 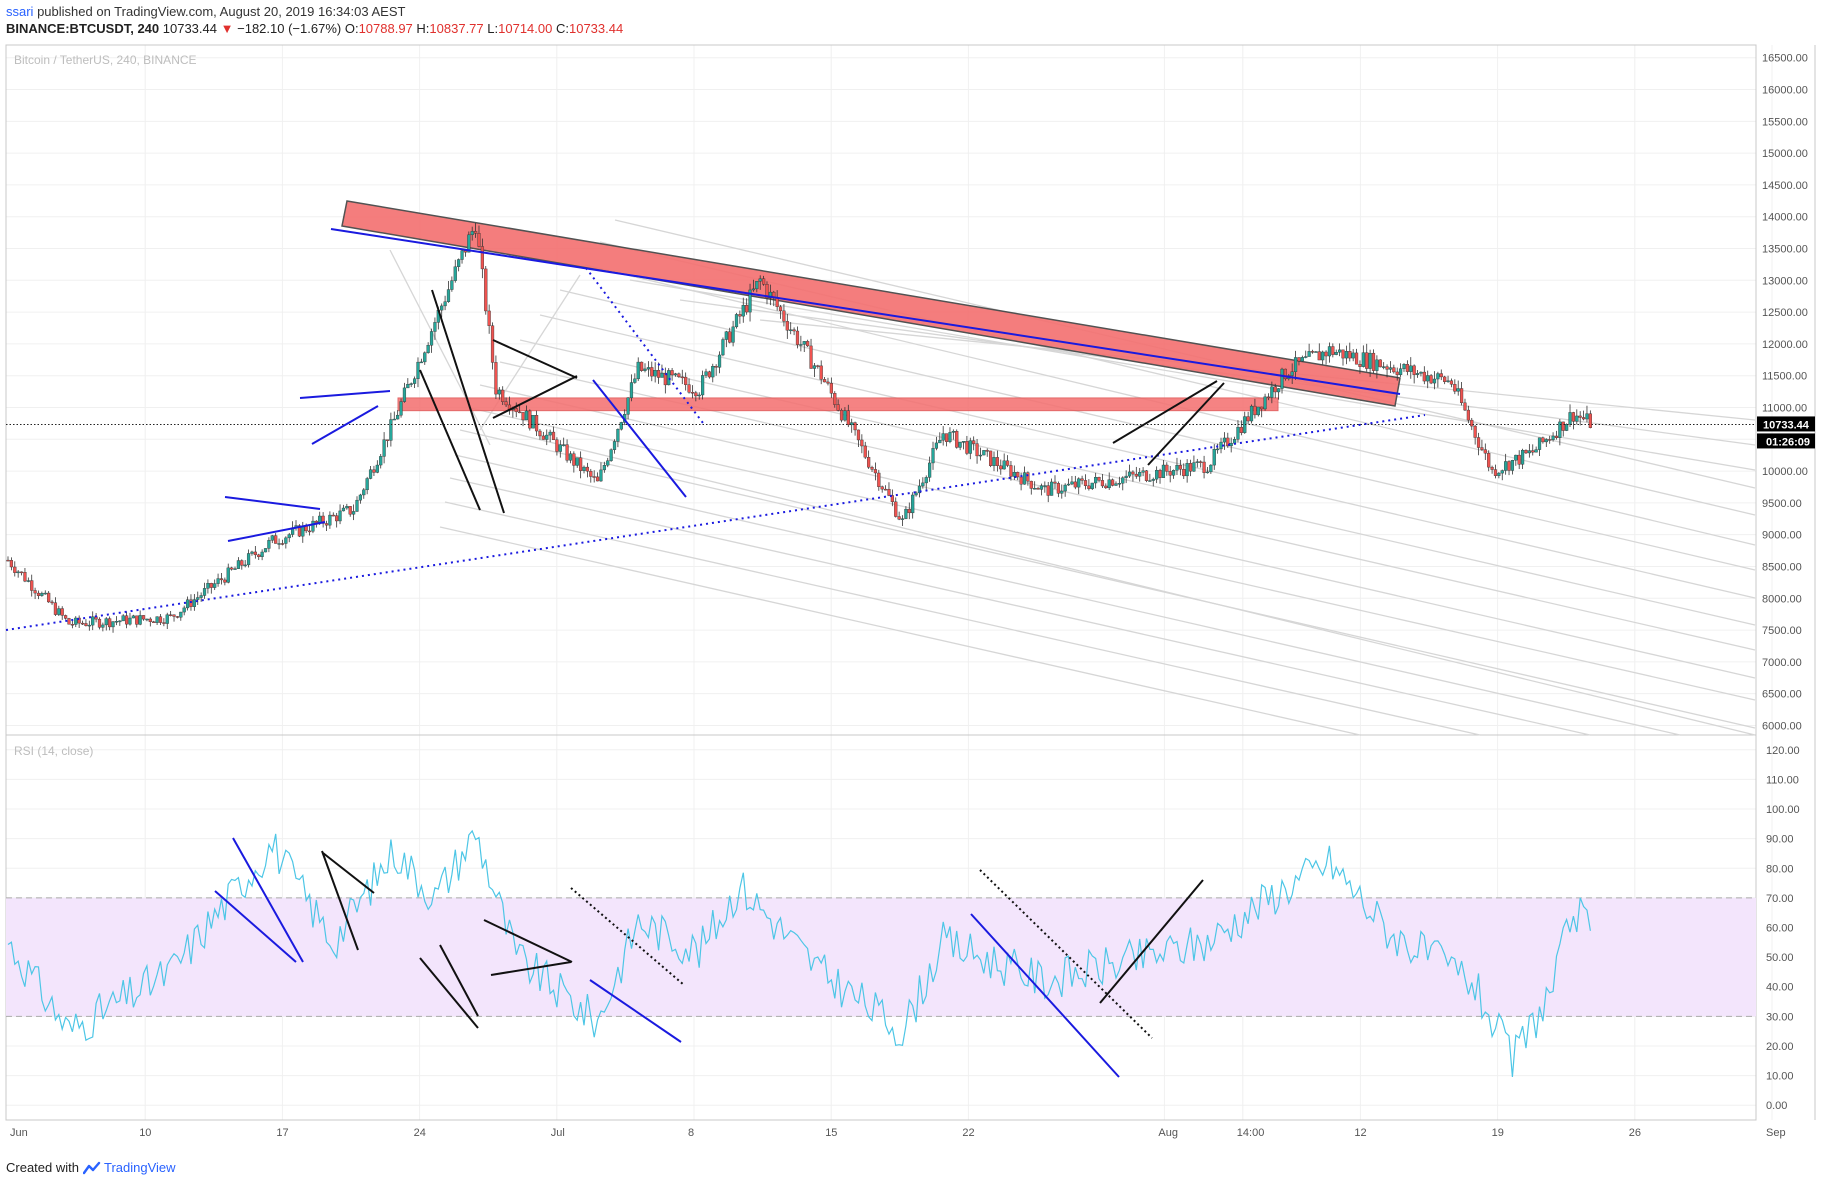 What do you see at coordinates (831, 1133) in the screenshot?
I see `time-tick-label: 15` at bounding box center [831, 1133].